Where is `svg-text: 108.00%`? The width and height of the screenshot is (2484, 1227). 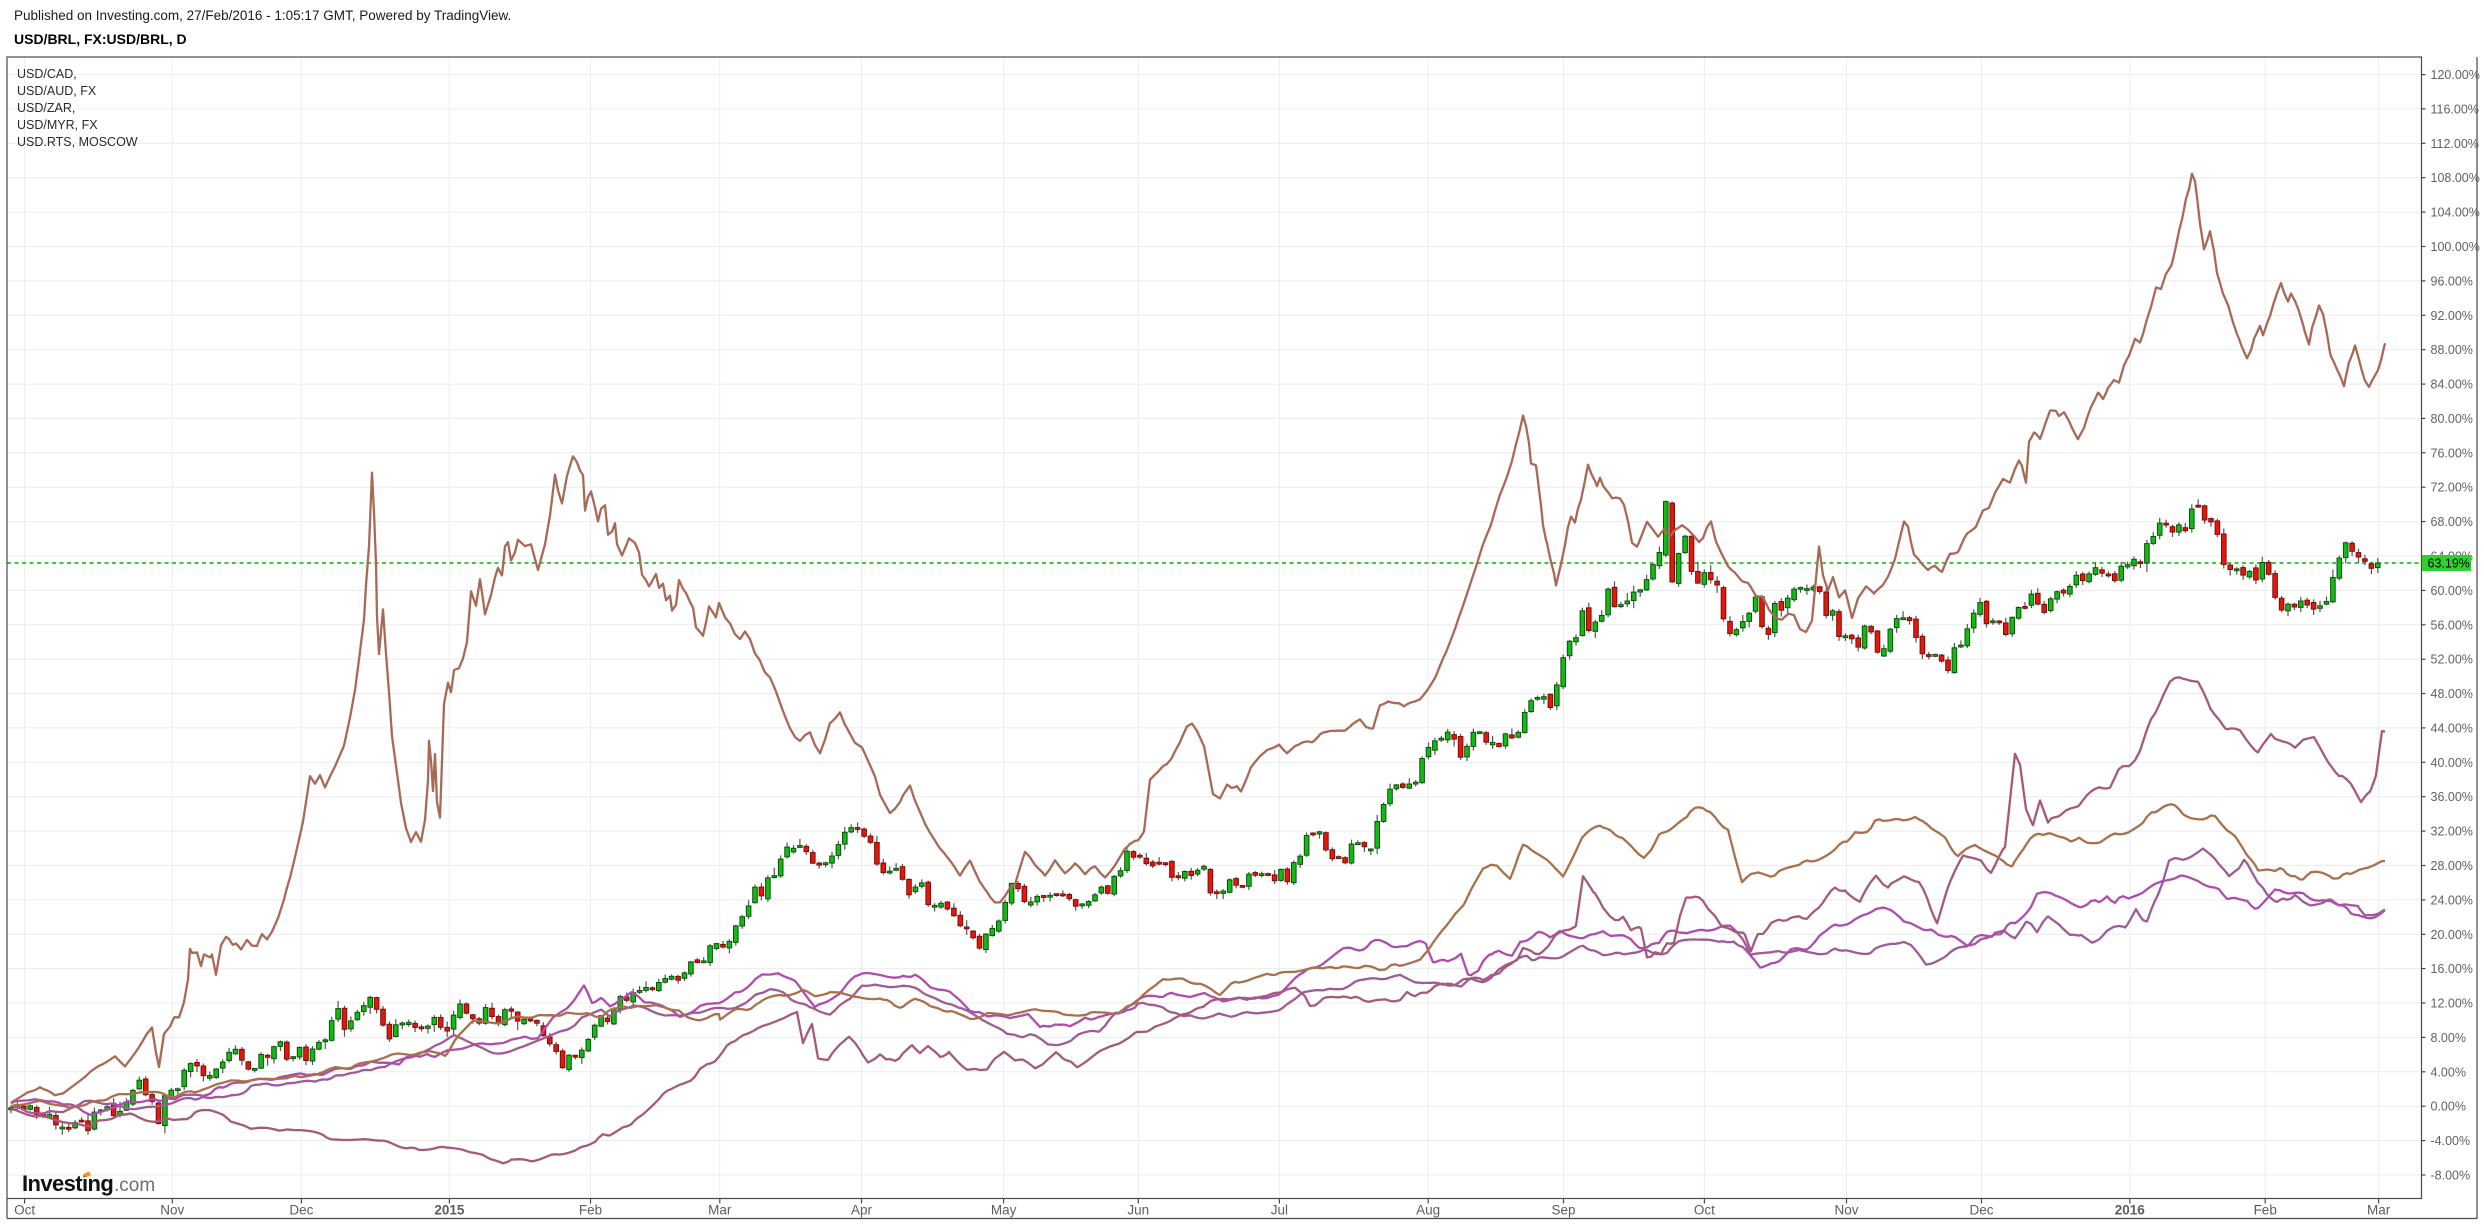 svg-text: 108.00% is located at coordinates (2455, 178).